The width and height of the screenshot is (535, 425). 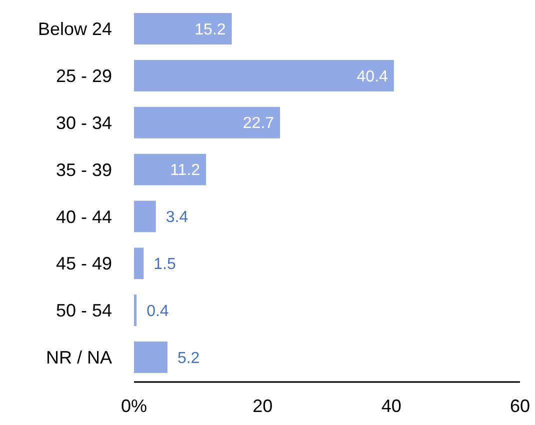 What do you see at coordinates (372, 77) in the screenshot?
I see `data-label: 40.4` at bounding box center [372, 77].